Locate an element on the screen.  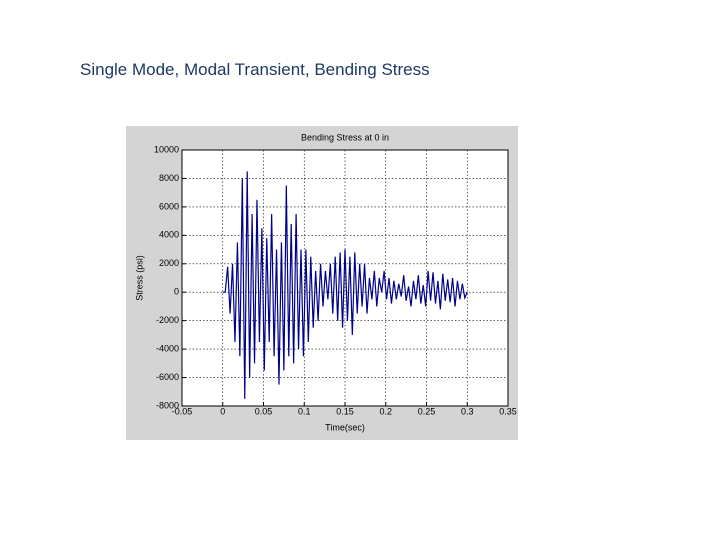
x-tick-label: 0.1 is located at coordinates (304, 411).